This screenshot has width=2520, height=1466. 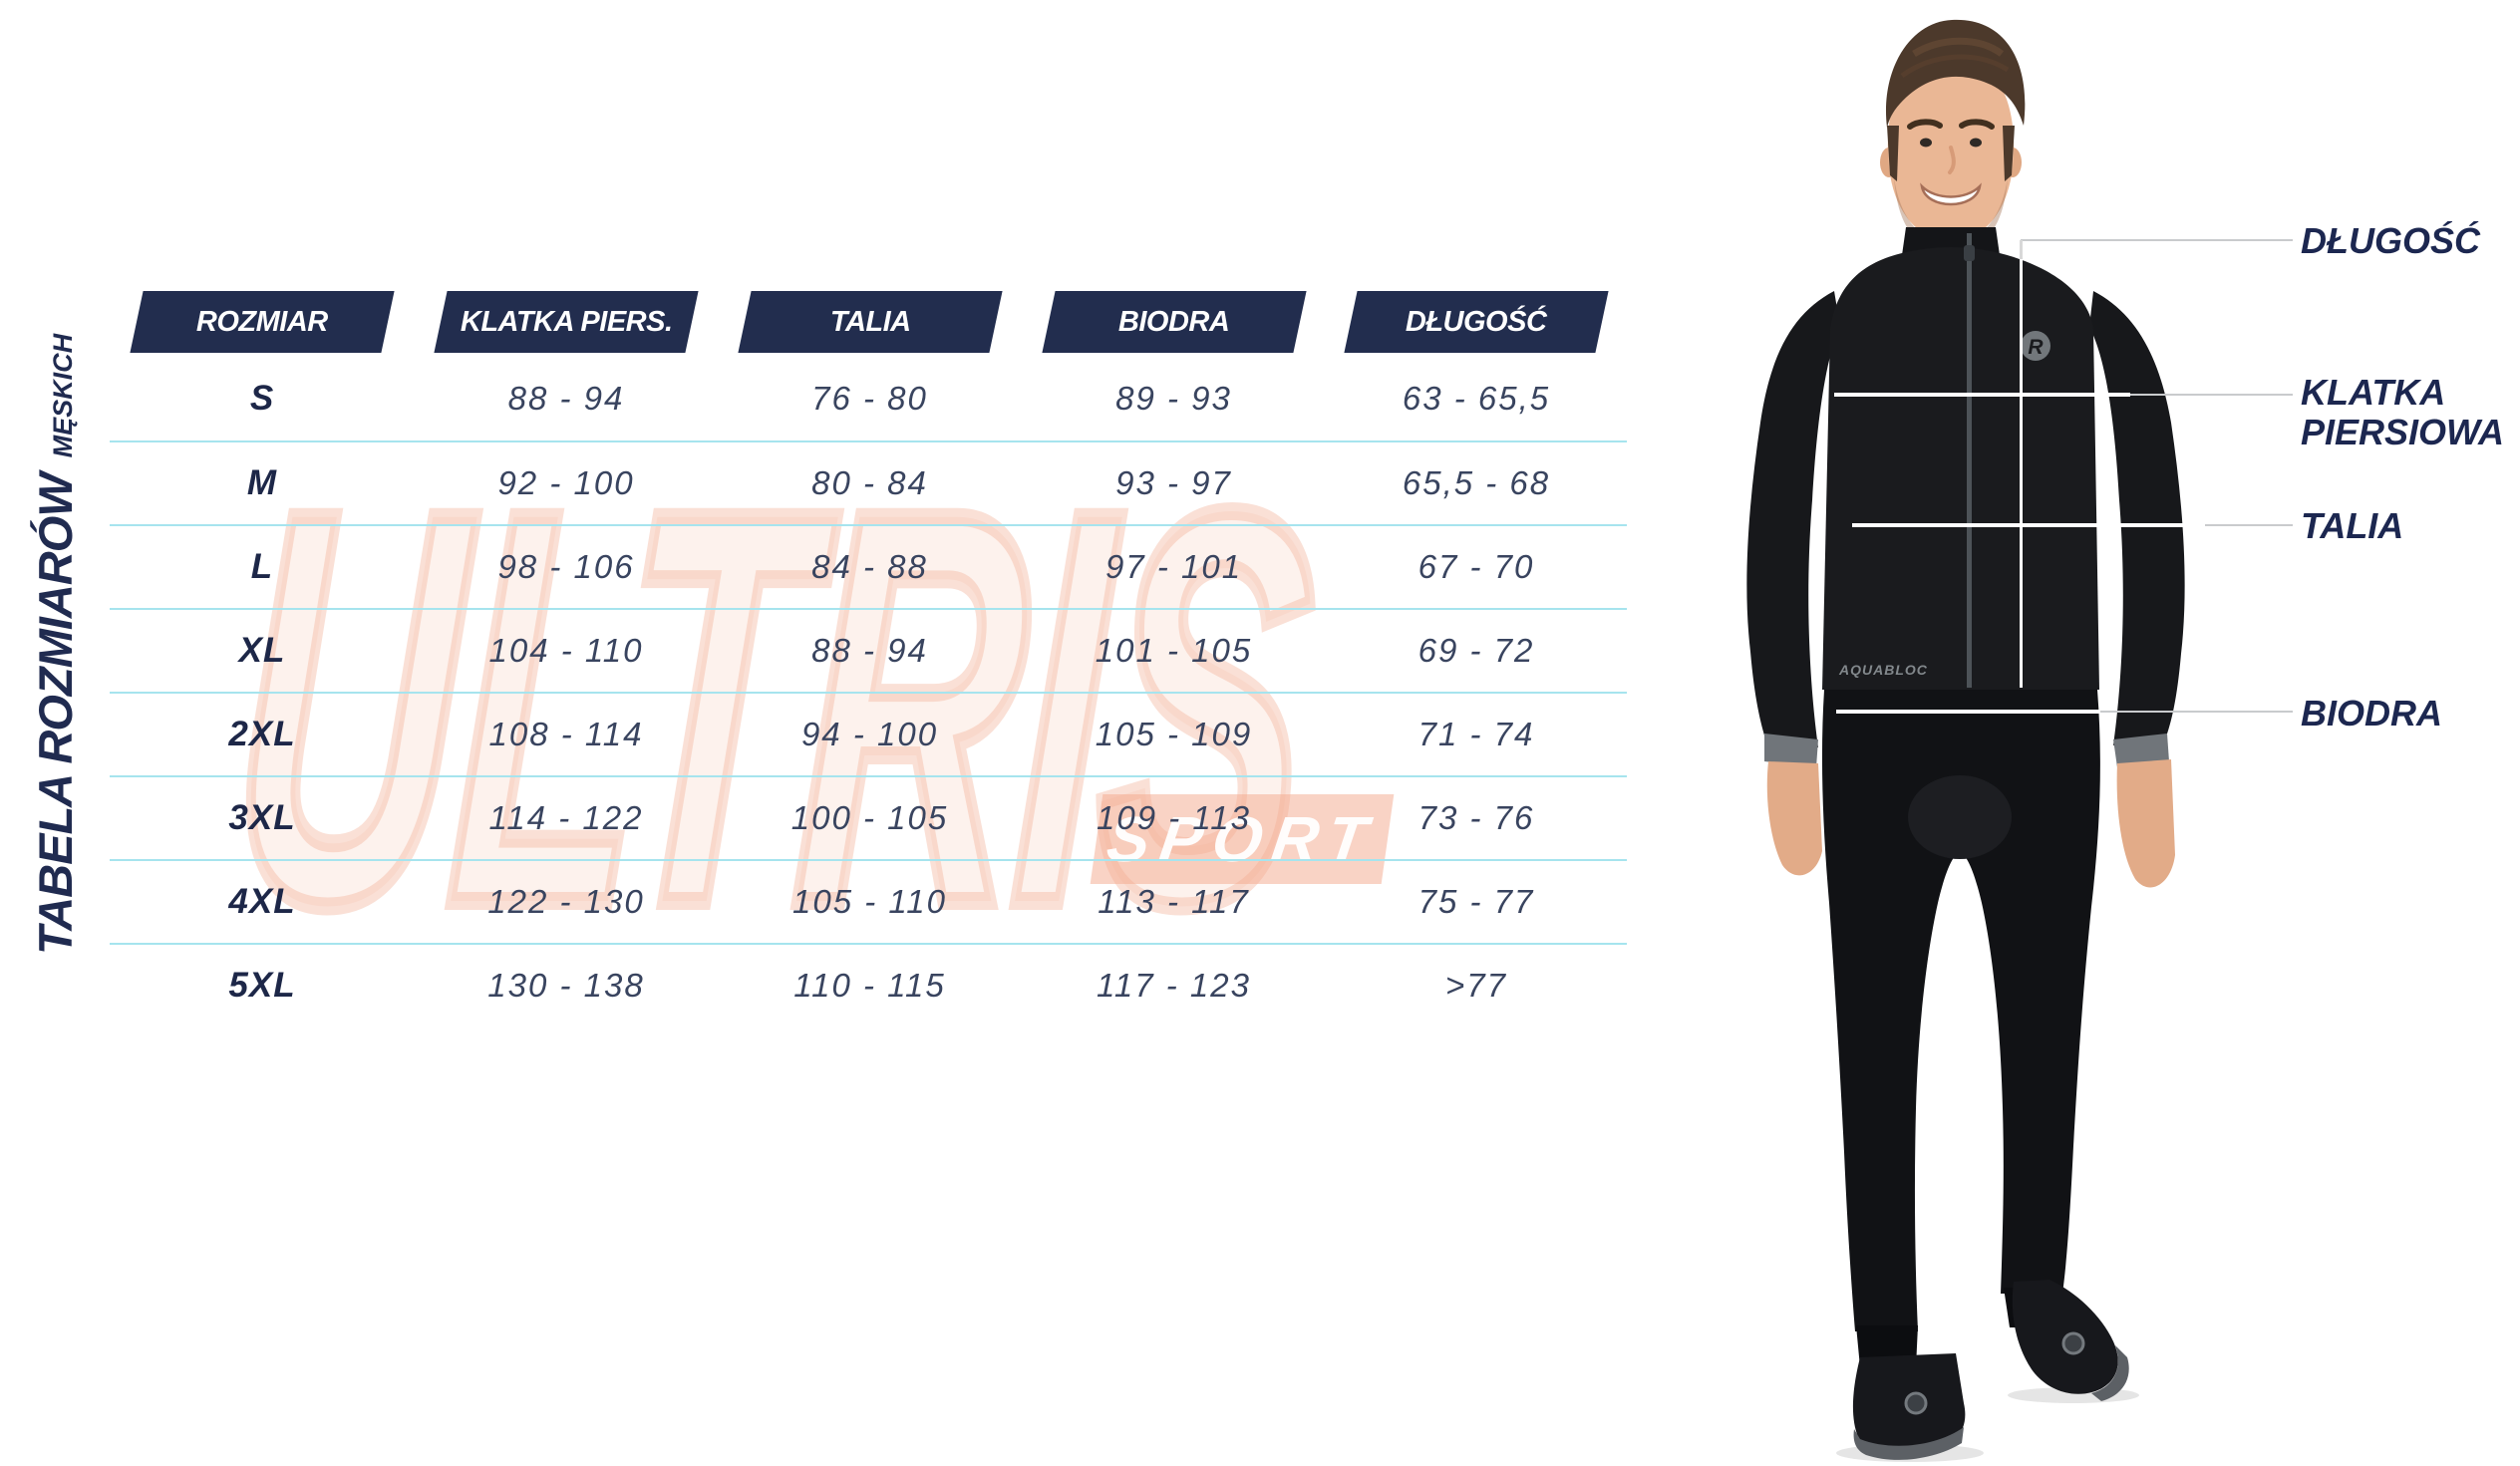 I want to click on hips-cell: 97 - 101, so click(x=1173, y=566).